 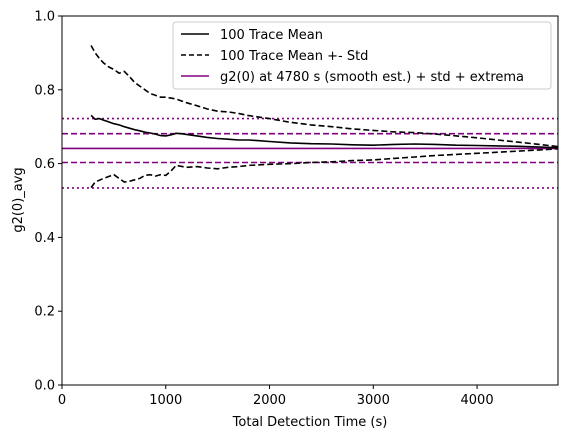 What do you see at coordinates (62, 400) in the screenshot?
I see `x-tick-label: 0` at bounding box center [62, 400].